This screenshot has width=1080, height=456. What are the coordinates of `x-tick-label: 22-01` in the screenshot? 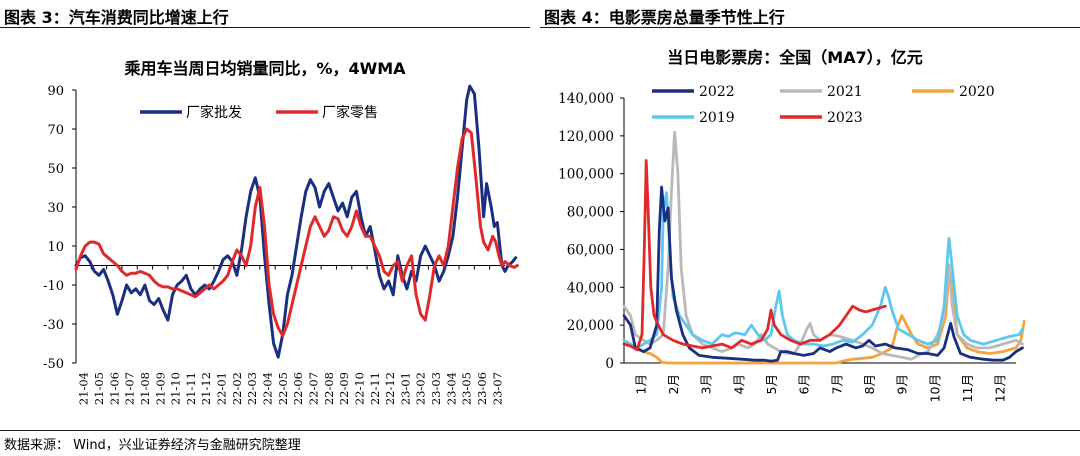 It's located at (222, 388).